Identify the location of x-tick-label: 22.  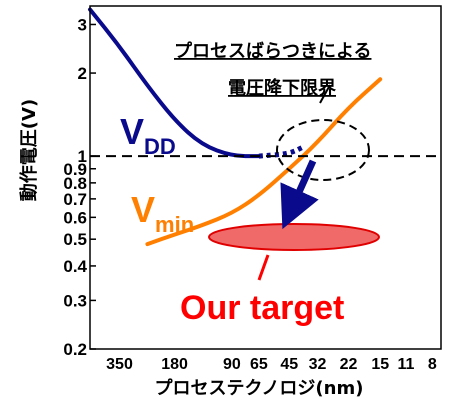
(349, 364).